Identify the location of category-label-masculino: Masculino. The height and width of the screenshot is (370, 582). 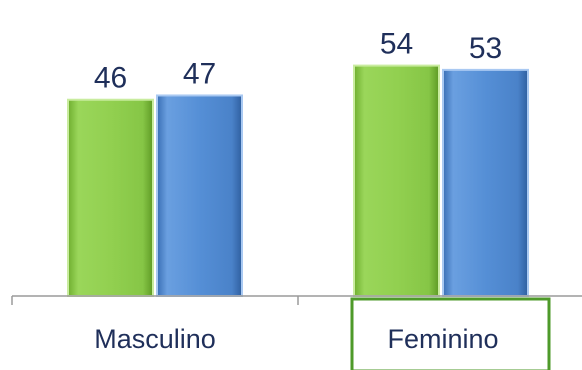
(155, 339).